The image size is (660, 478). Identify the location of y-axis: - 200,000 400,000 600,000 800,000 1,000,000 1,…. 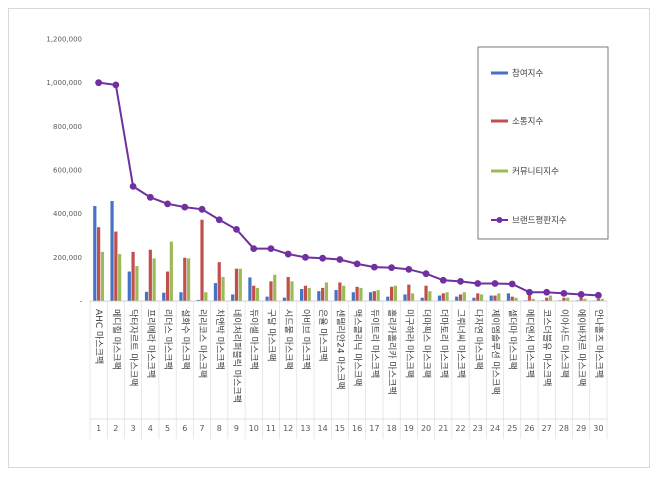
(64, 171).